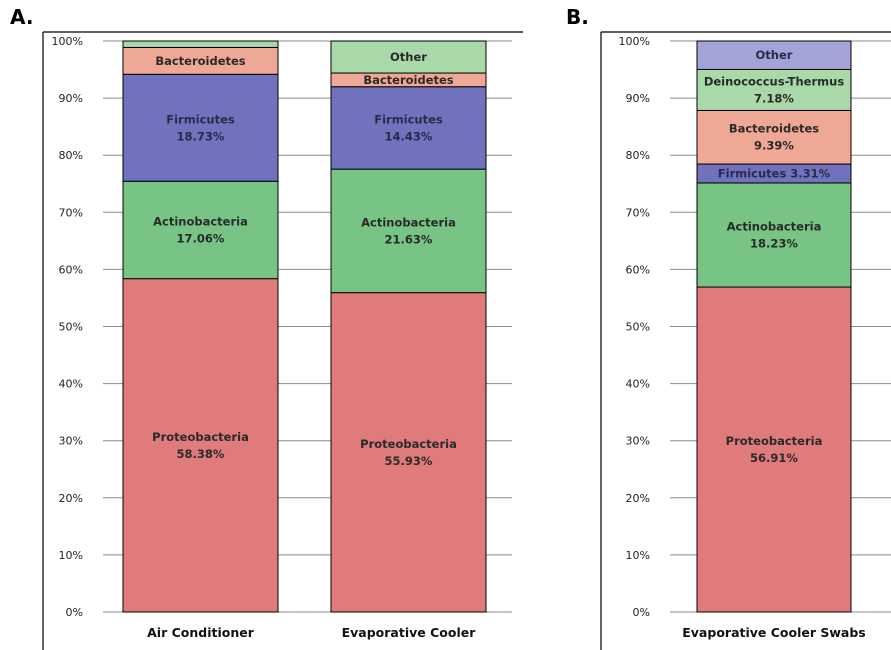 This screenshot has width=891, height=650. What do you see at coordinates (409, 239) in the screenshot?
I see `panel-a-label-evaporative-cooler-actinobacteria-1: 21.63%` at bounding box center [409, 239].